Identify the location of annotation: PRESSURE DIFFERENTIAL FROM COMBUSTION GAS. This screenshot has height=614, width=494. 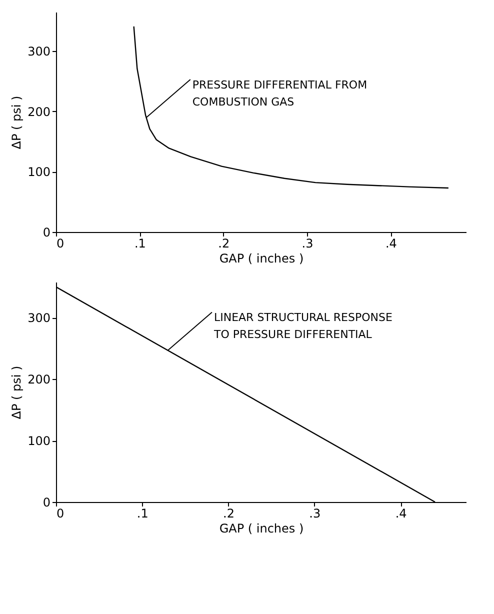
(280, 93).